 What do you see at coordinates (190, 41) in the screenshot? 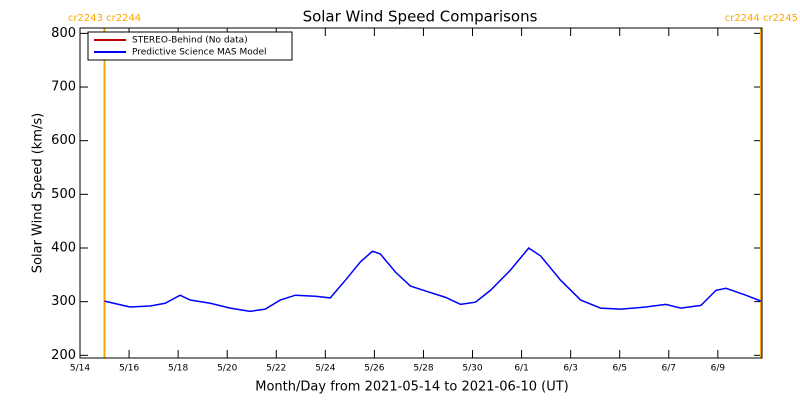
I see `legend-label: STEREO-Behind (No data)` at bounding box center [190, 41].